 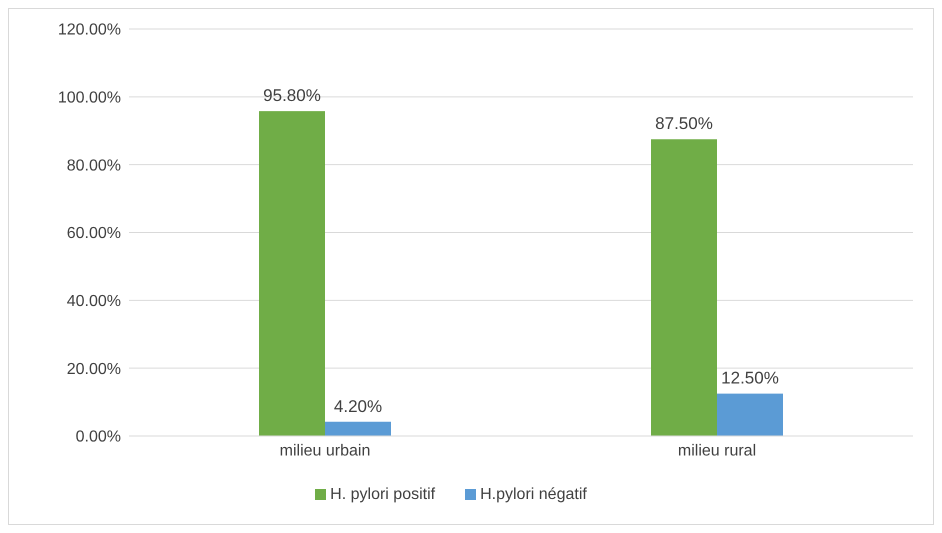 I want to click on y-tick-label: 80.00%, so click(x=93, y=165).